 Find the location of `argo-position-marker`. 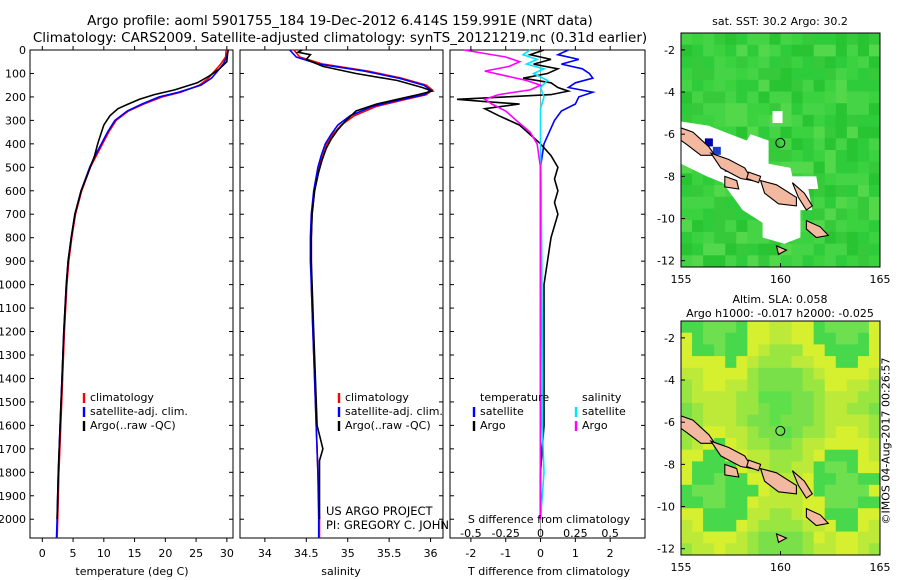

argo-position-marker is located at coordinates (780, 430).